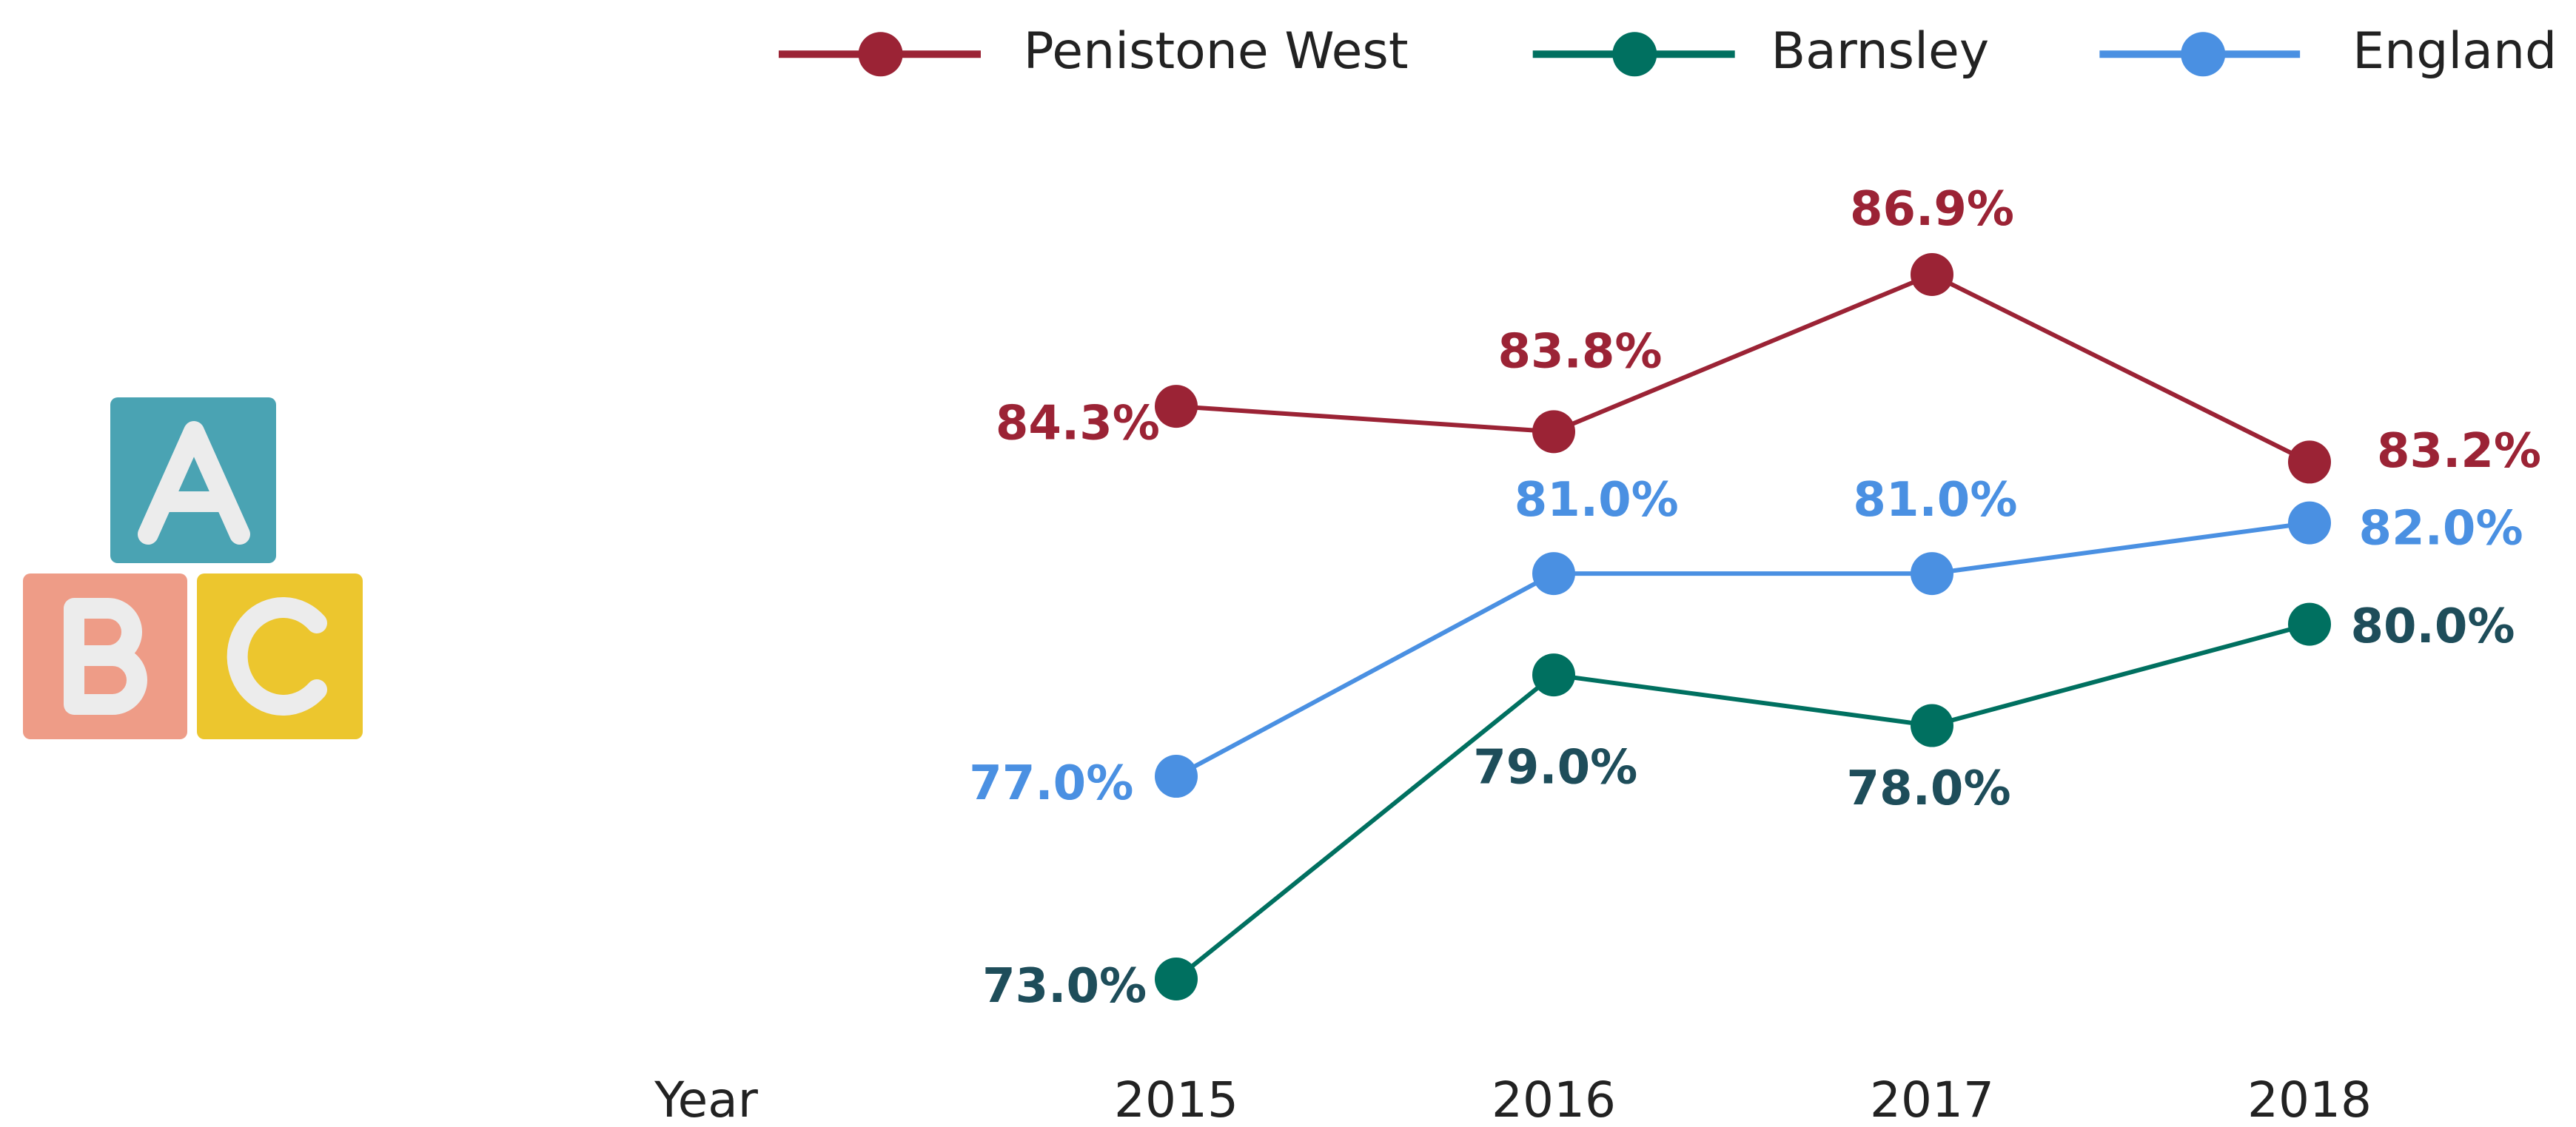 This screenshot has height=1127, width=2576. What do you see at coordinates (2441, 528) in the screenshot?
I see `data-label: 82.0%` at bounding box center [2441, 528].